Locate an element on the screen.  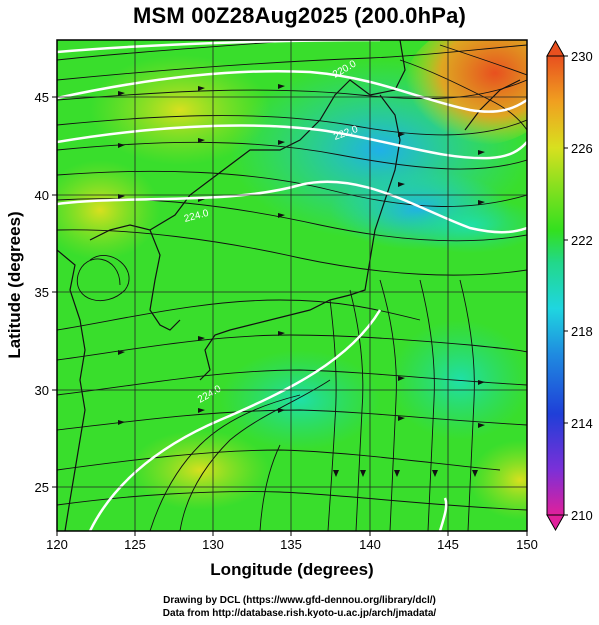
x-tick-labels: 120 125 130 135 140 145 150 is located at coordinates (292, 544).